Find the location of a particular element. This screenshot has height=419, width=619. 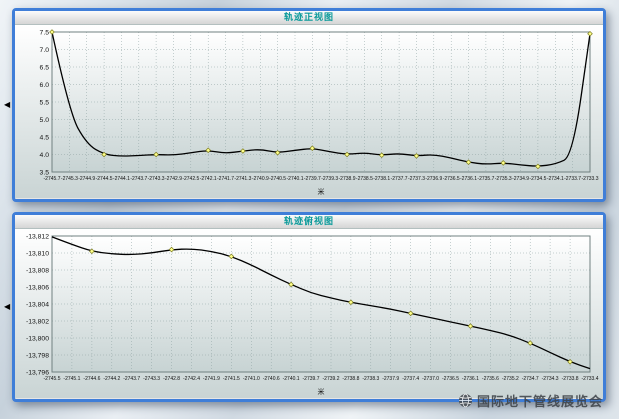

svg-text: -2734.3 is located at coordinates (550, 379).